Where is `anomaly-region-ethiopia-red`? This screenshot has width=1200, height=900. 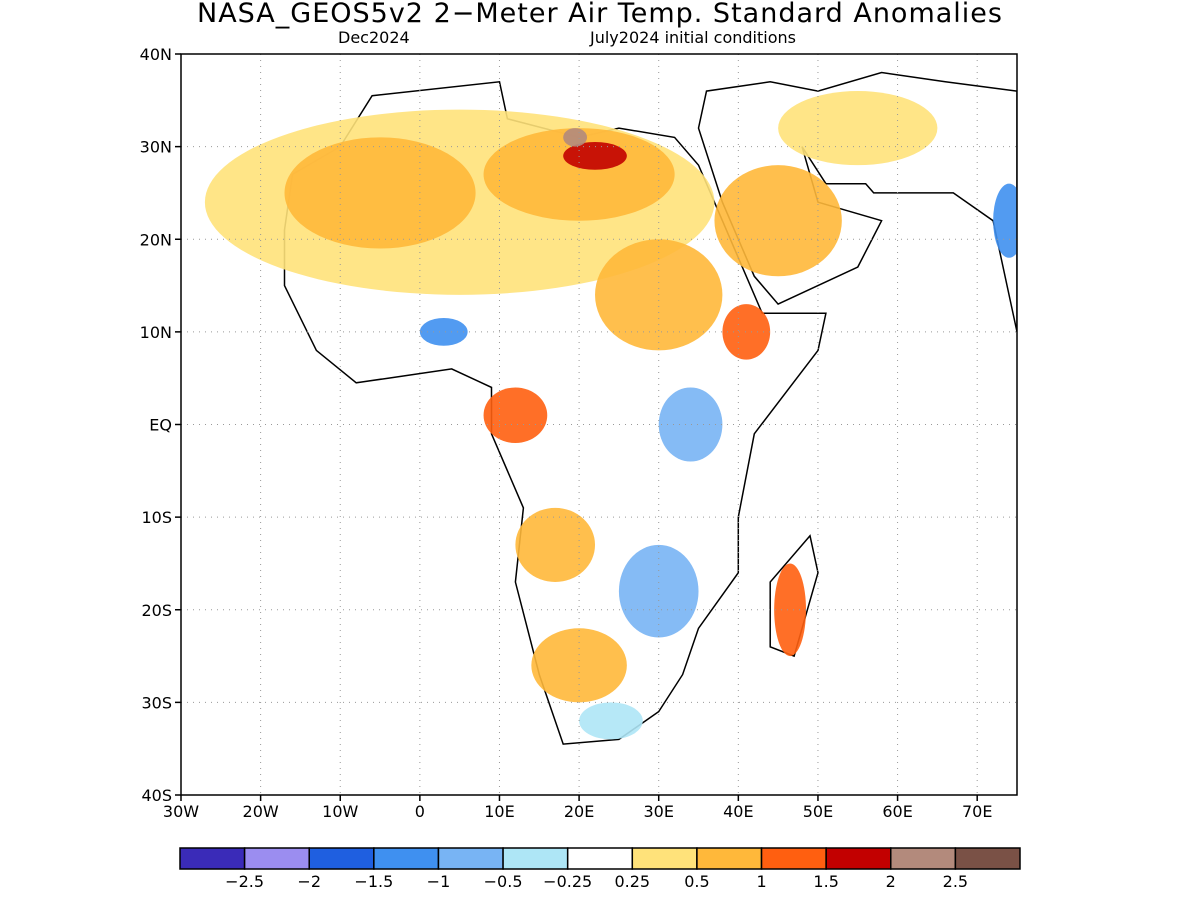
anomaly-region-ethiopia-red is located at coordinates (746, 332).